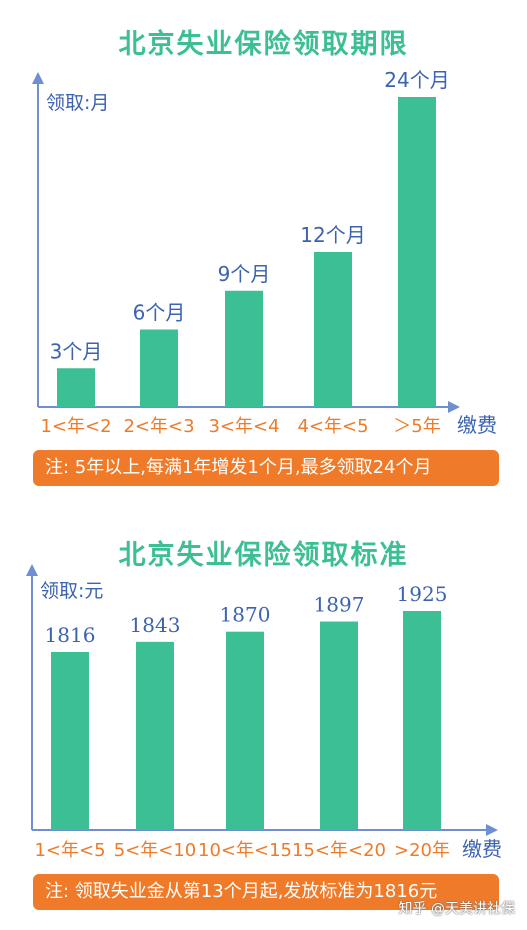 This screenshot has height=930, width=527. Describe the element at coordinates (69, 850) in the screenshot. I see `x-tick-label: 1<年<5` at that location.